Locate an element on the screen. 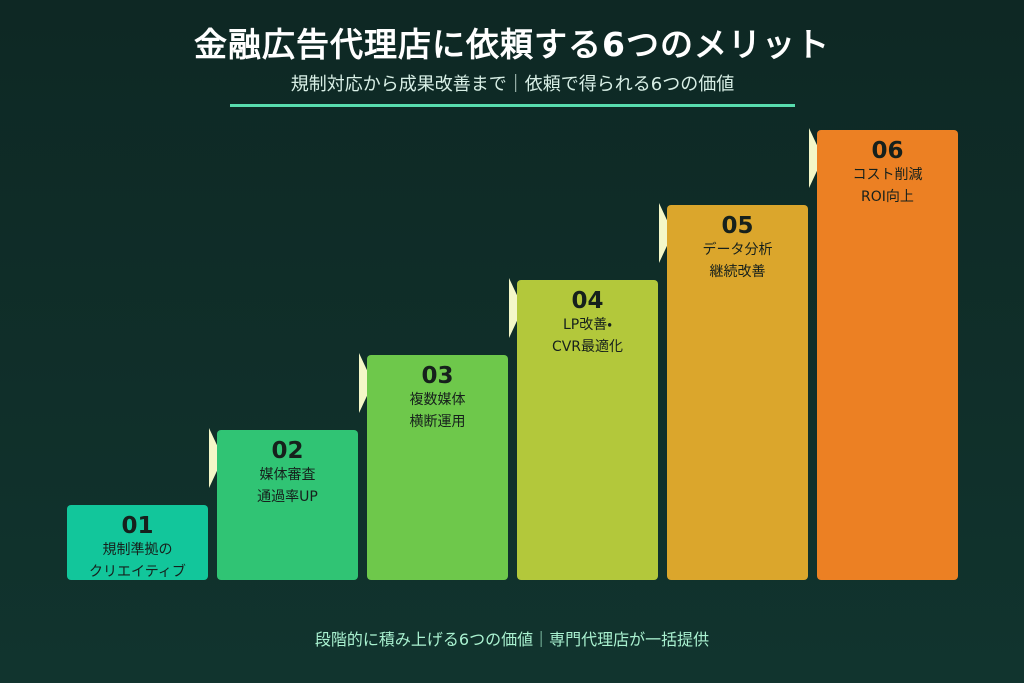 Image resolution: width=1024 pixels, height=683 pixels. step-number: 06 is located at coordinates (887, 151).